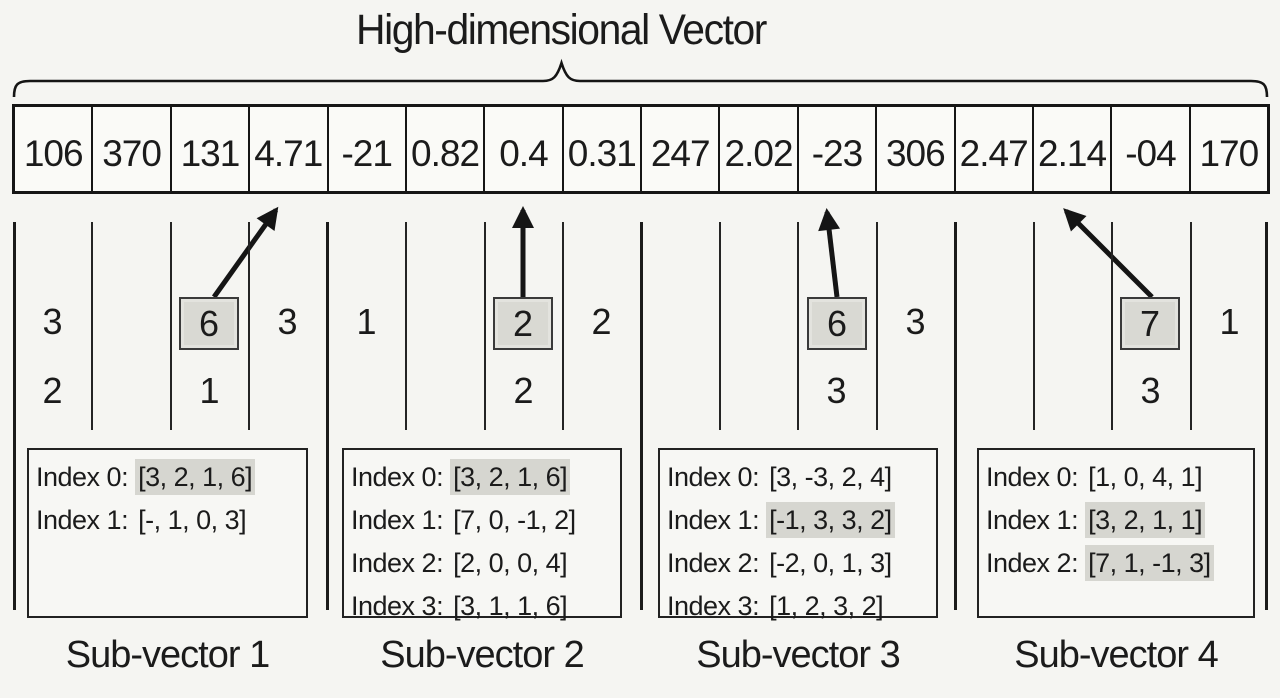 The width and height of the screenshot is (1280, 698). I want to click on vector-cell: 2.14, so click(1070, 149).